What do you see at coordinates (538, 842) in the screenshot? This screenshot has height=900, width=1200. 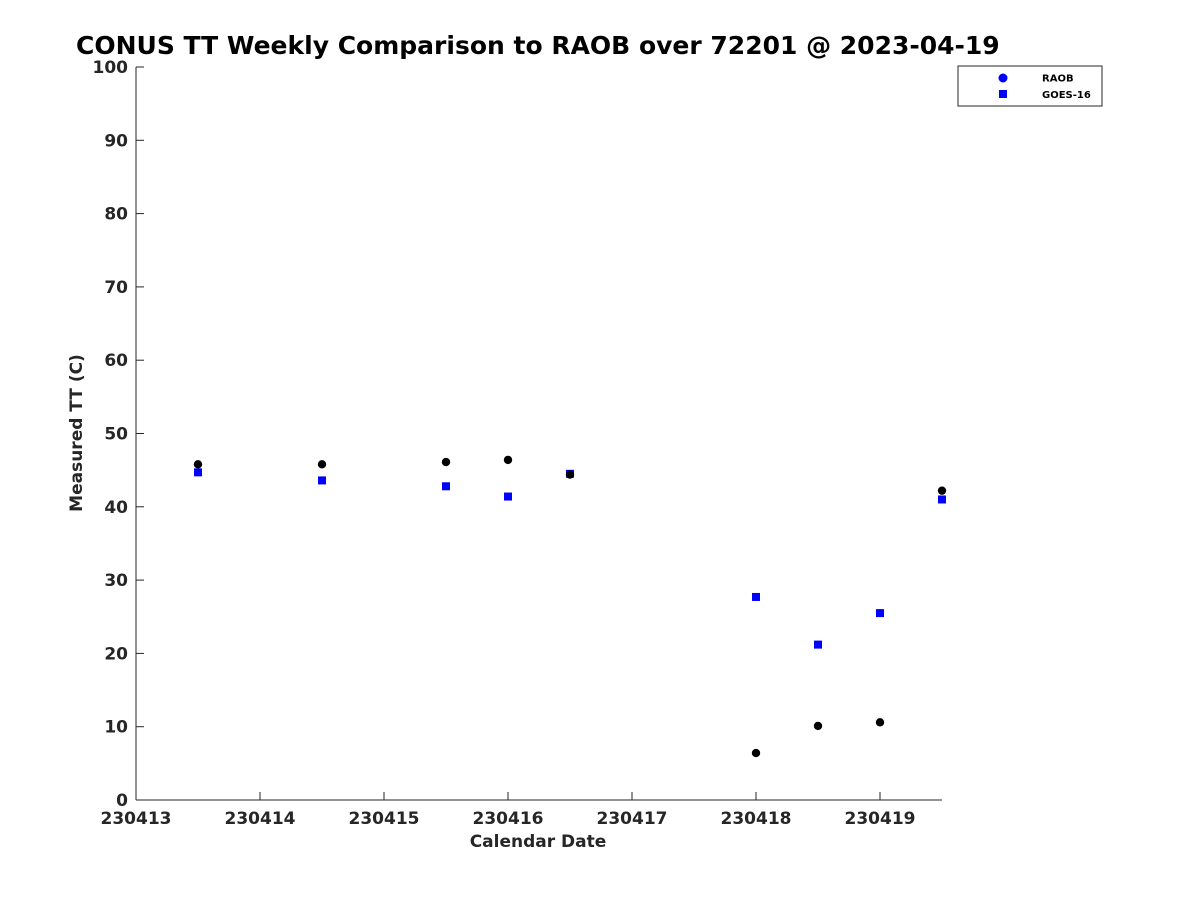 I see `x-axis-label: Calendar Date` at bounding box center [538, 842].